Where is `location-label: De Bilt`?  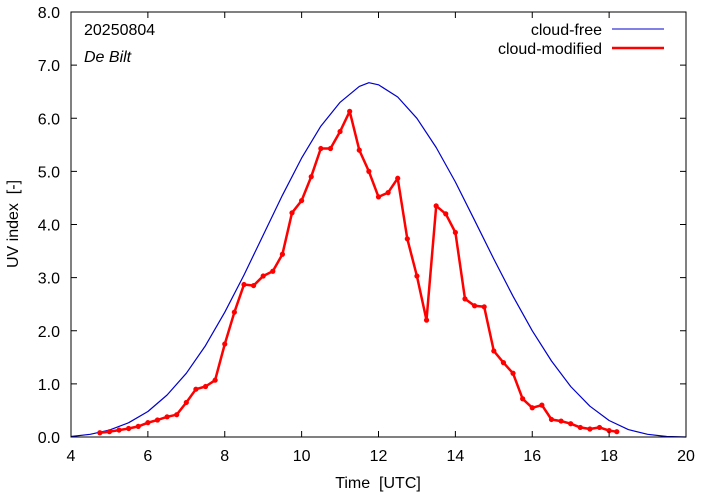 location-label: De Bilt is located at coordinates (108, 57).